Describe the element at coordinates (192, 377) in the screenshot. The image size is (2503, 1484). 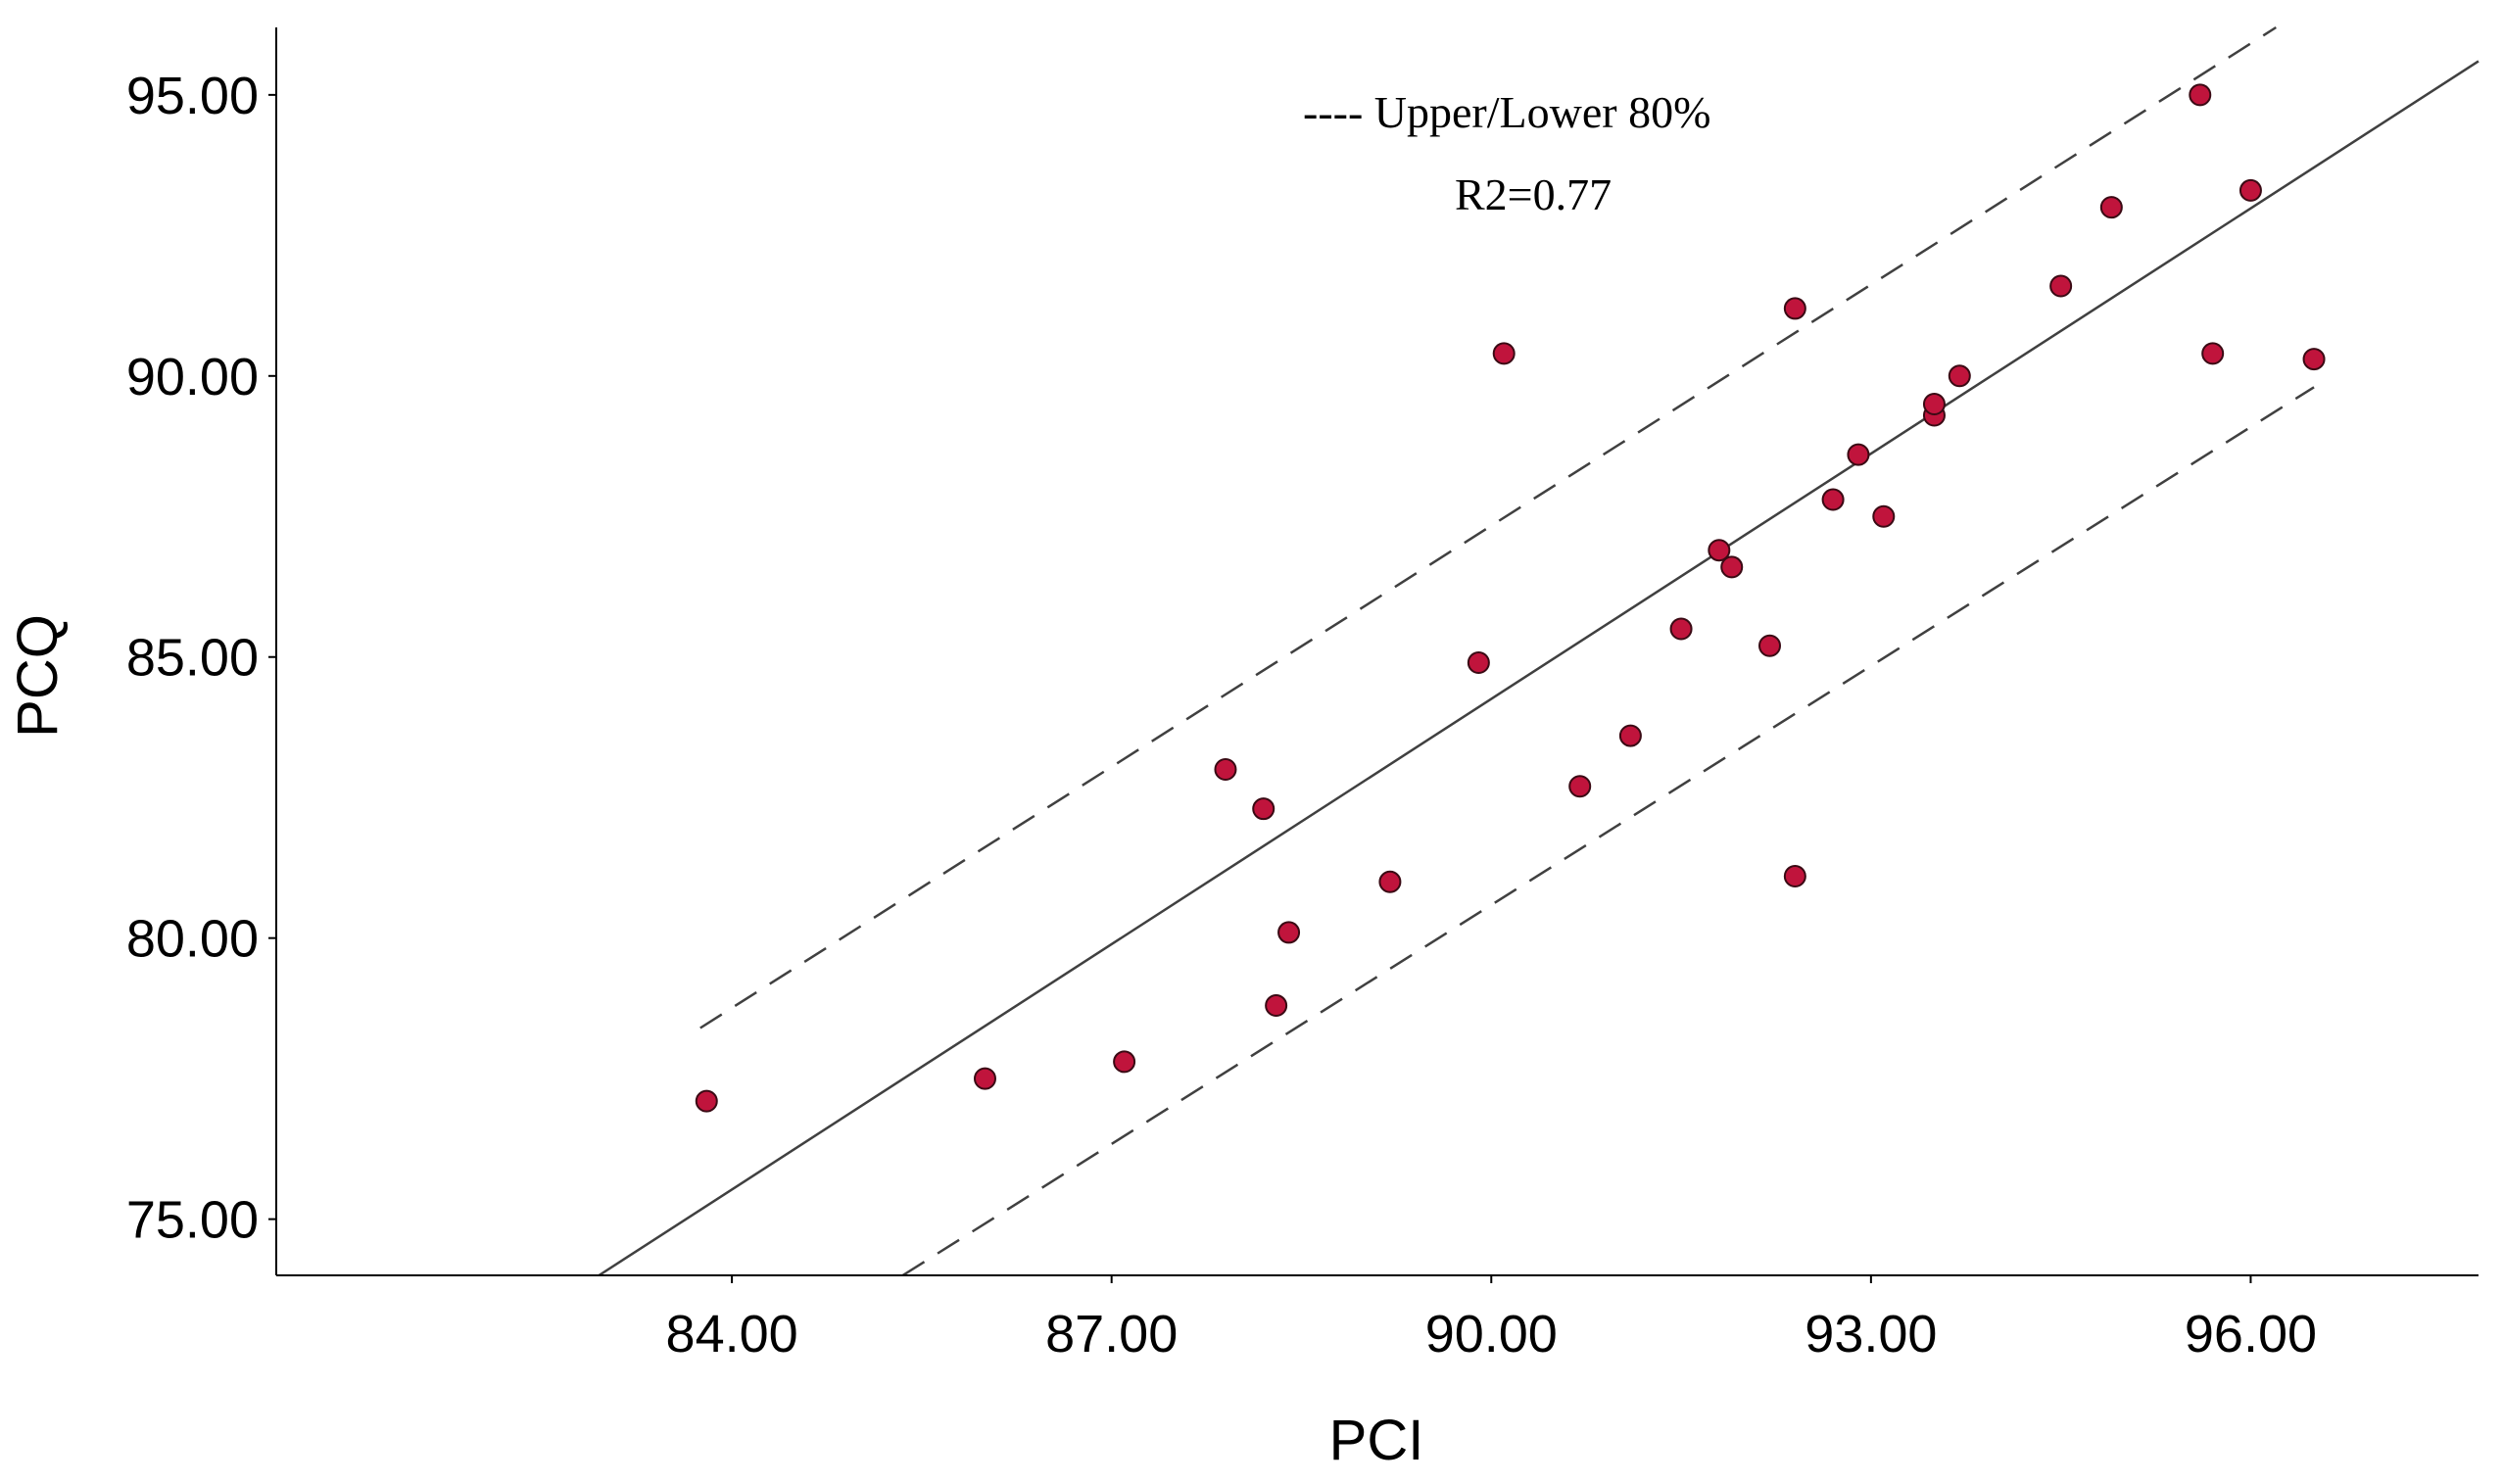
I see `y-tick-label: 90.00` at that location.